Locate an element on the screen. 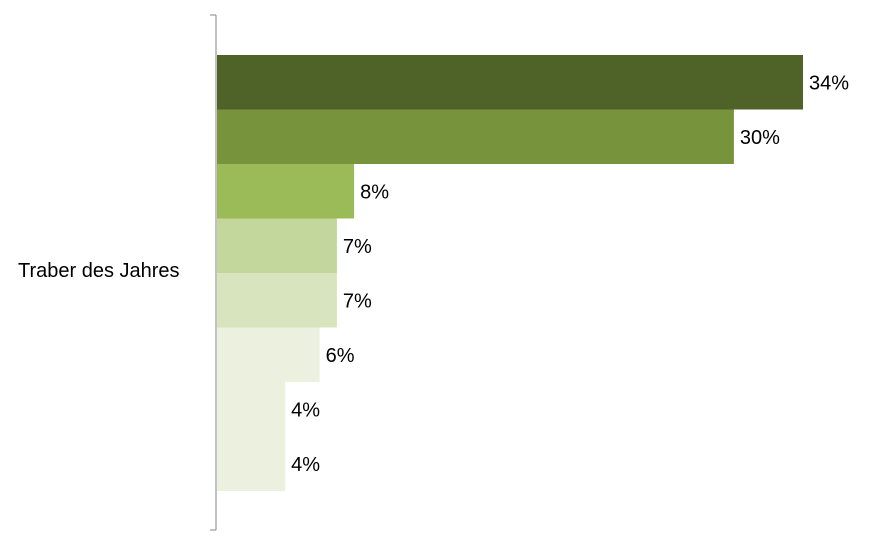 The height and width of the screenshot is (547, 881). data-label-7: 4% is located at coordinates (305, 410).